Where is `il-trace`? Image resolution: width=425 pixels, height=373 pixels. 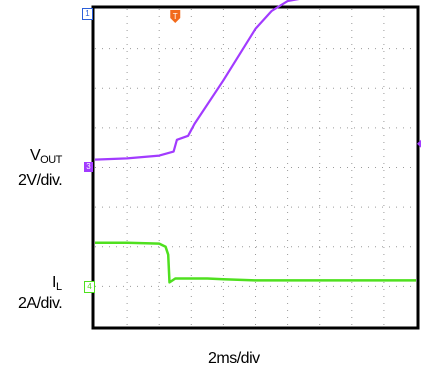 il-trace is located at coordinates (255, 262).